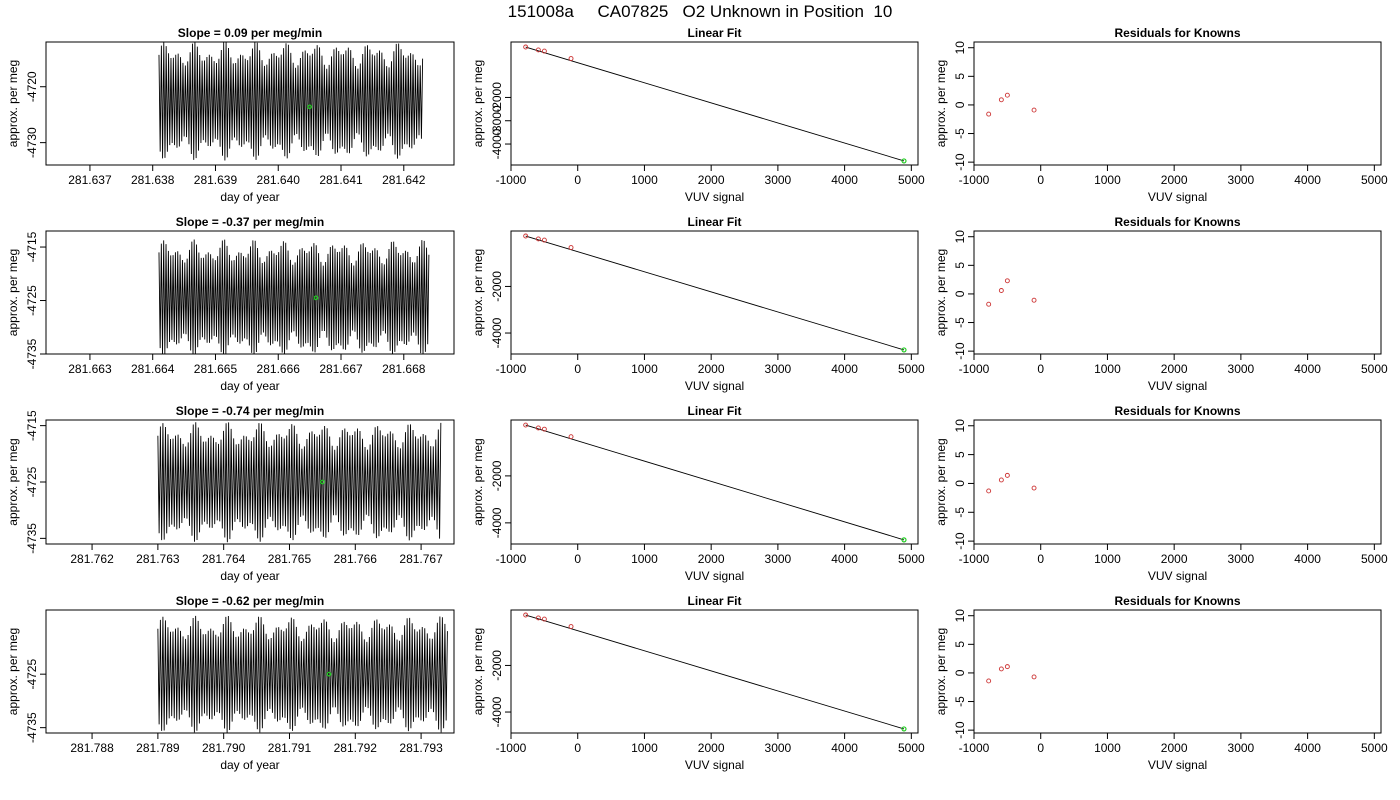 The height and width of the screenshot is (800, 1400). I want to click on y-tick-label: -4735, so click(32, 353).